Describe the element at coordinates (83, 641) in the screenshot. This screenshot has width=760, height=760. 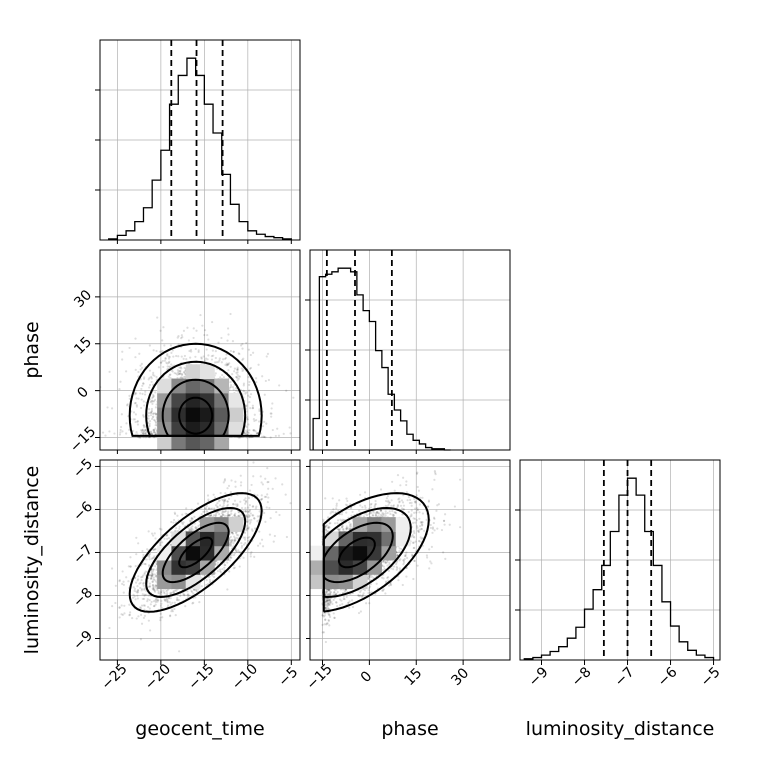
I see `y-tick-label-luminosity-distance-0: −9` at that location.